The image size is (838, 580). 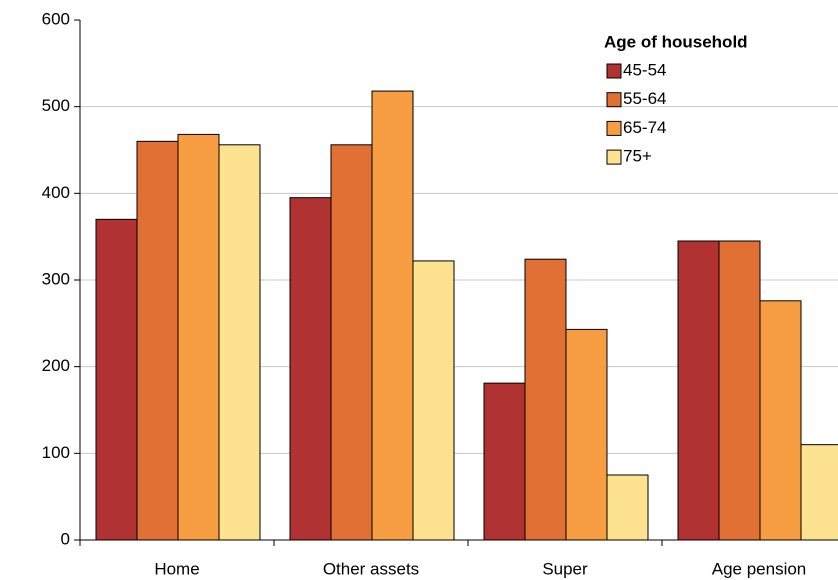 What do you see at coordinates (56, 18) in the screenshot?
I see `y-tick-label: 600` at bounding box center [56, 18].